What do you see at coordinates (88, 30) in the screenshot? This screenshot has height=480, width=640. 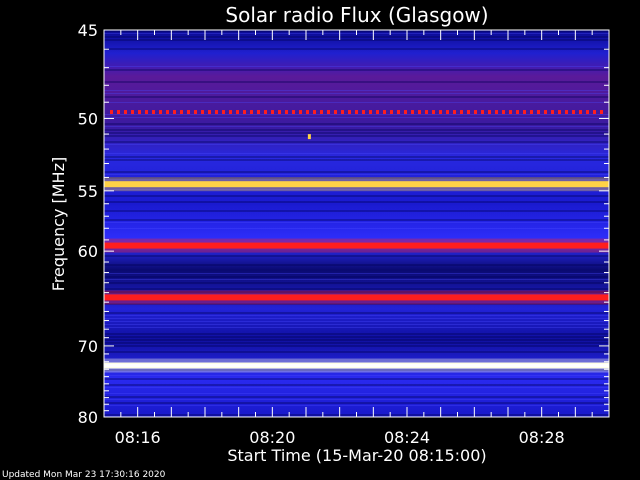 I see `y-tick-label: 45` at bounding box center [88, 30].